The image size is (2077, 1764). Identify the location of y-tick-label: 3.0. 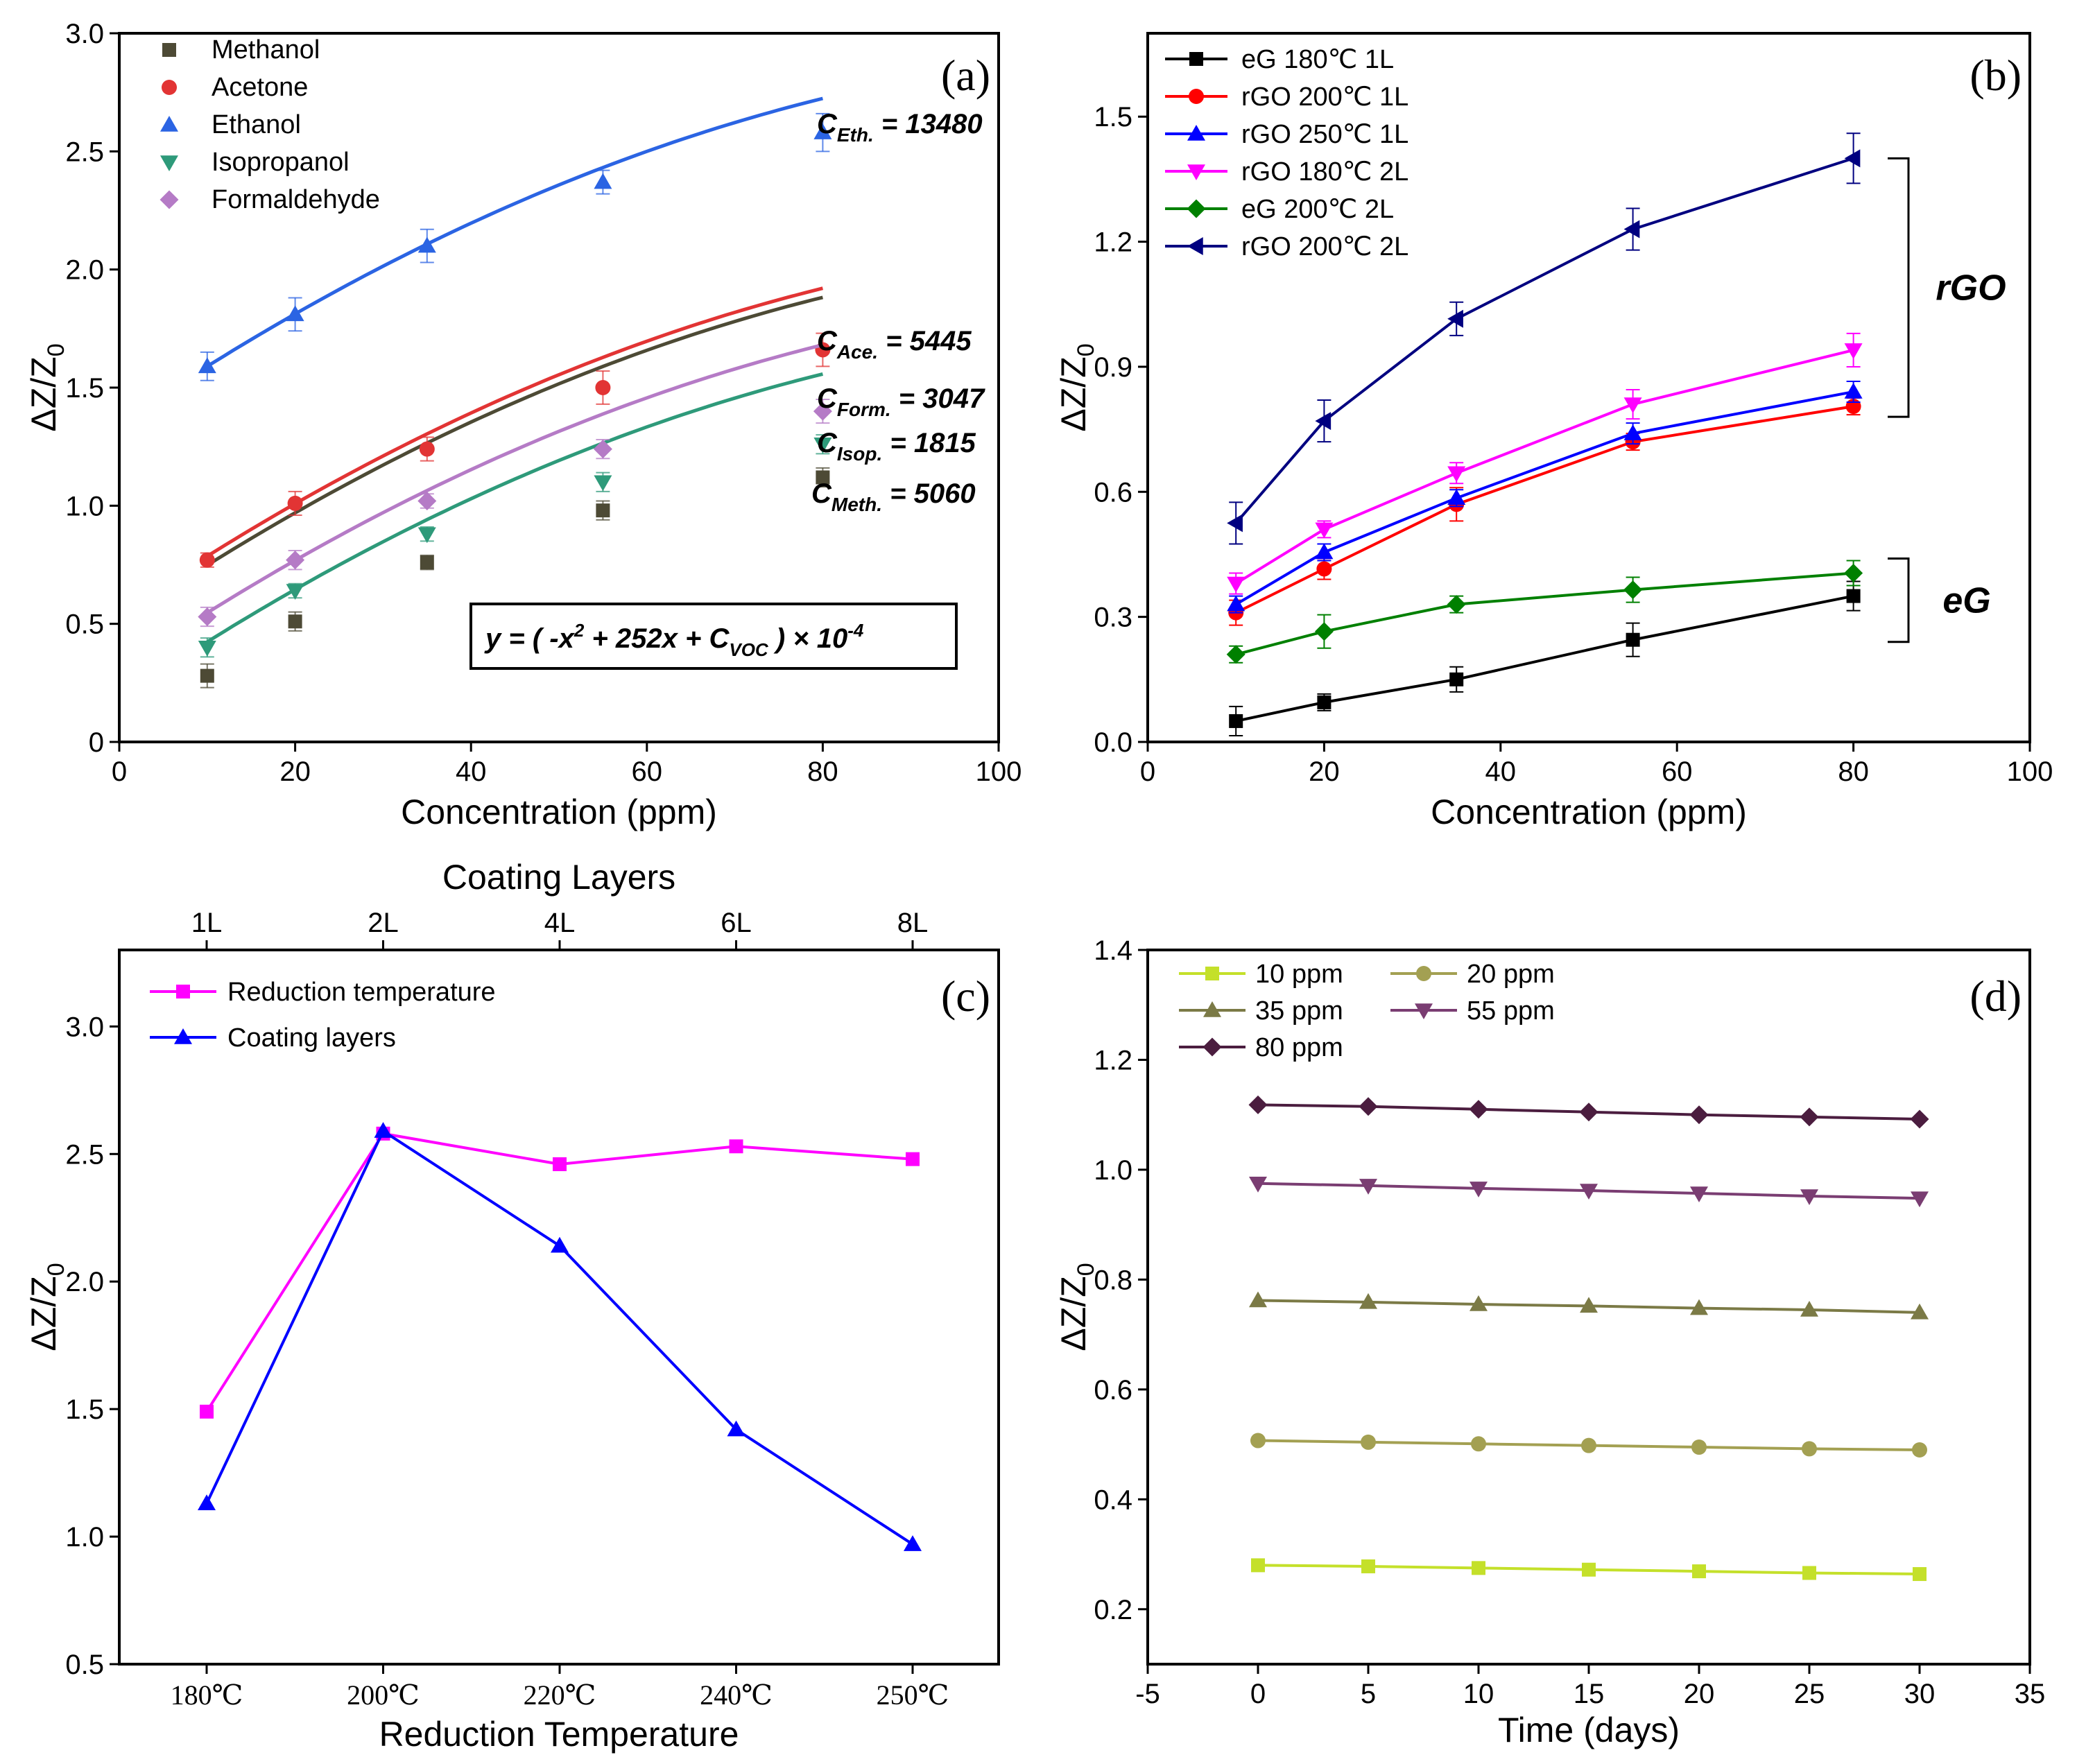
(84, 34).